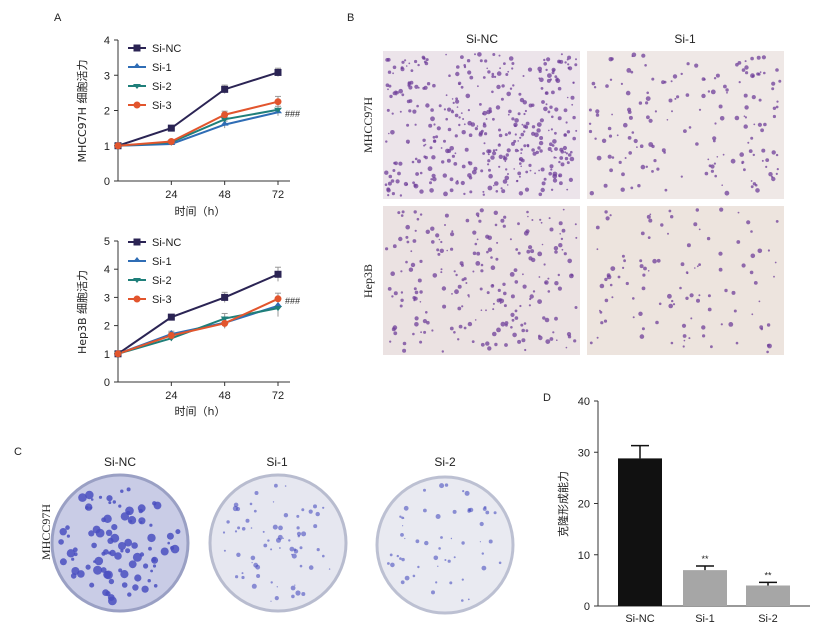 This screenshot has height=633, width=823. Describe the element at coordinates (137, 65) in the screenshot. I see `legend-marker` at that location.